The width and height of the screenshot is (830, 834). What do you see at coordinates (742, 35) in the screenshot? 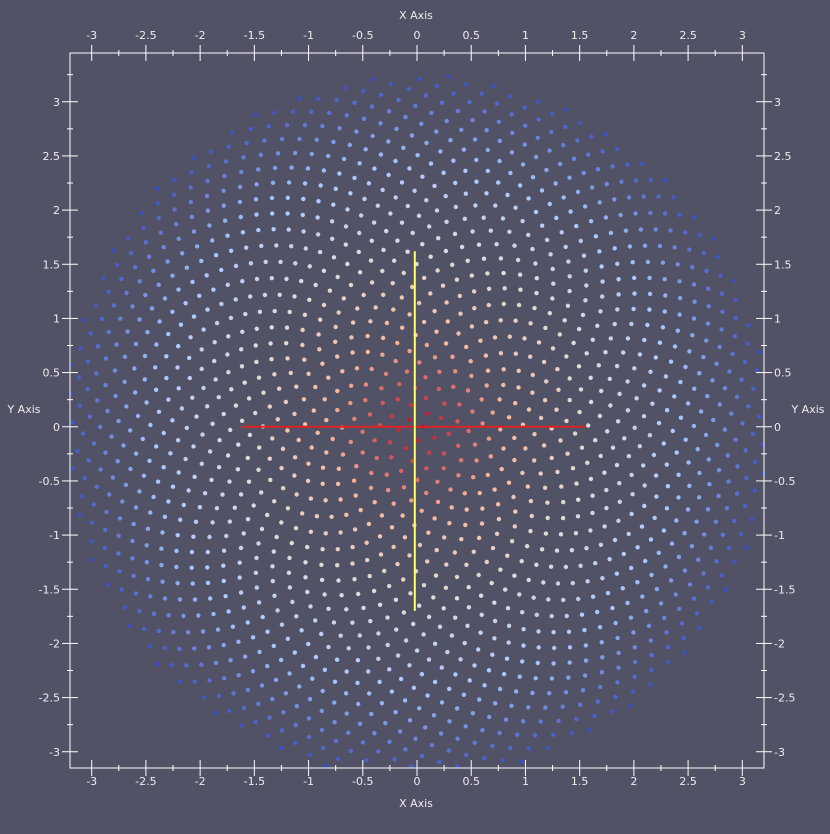
I see `x-tick-label-top: 3` at bounding box center [742, 35].